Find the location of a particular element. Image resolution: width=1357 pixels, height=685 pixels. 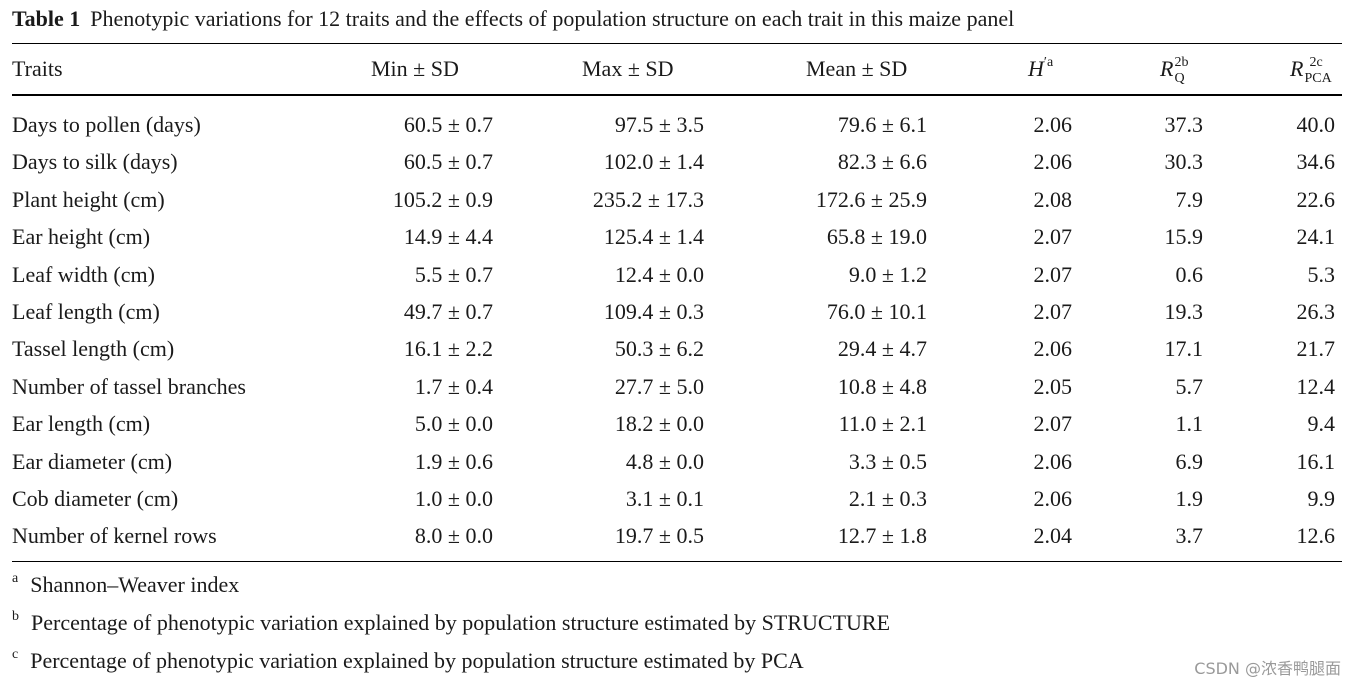

cell-rq: 0.6 is located at coordinates (1189, 274).